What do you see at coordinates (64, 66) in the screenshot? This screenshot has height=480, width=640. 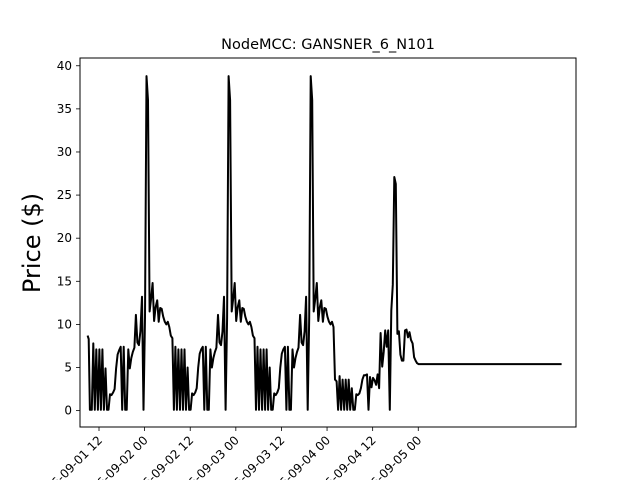 I see `y-tick-label: 40` at bounding box center [64, 66].